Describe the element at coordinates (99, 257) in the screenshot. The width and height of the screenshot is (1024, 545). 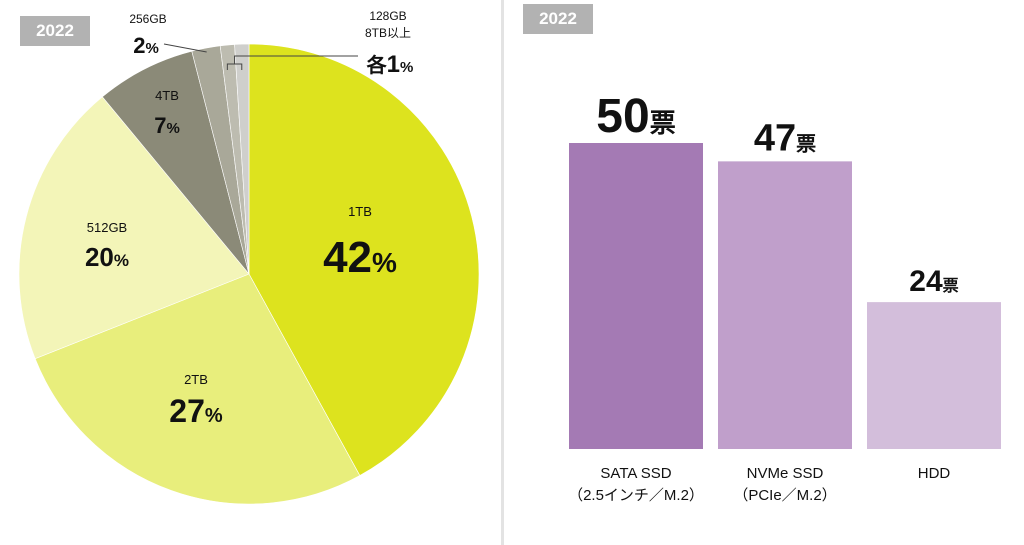
I see `pie-value-number-2: 20` at that location.